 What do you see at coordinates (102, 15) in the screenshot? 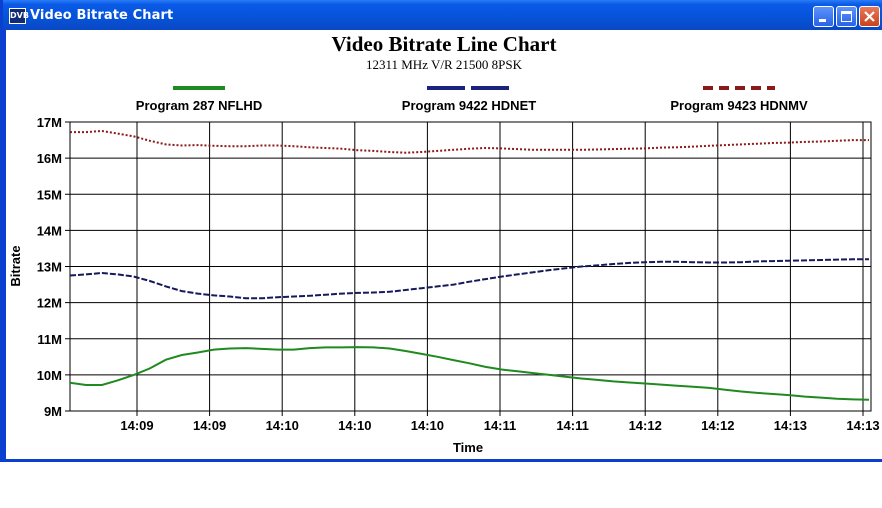
I see `window-title: Video Bitrate Chart` at bounding box center [102, 15].